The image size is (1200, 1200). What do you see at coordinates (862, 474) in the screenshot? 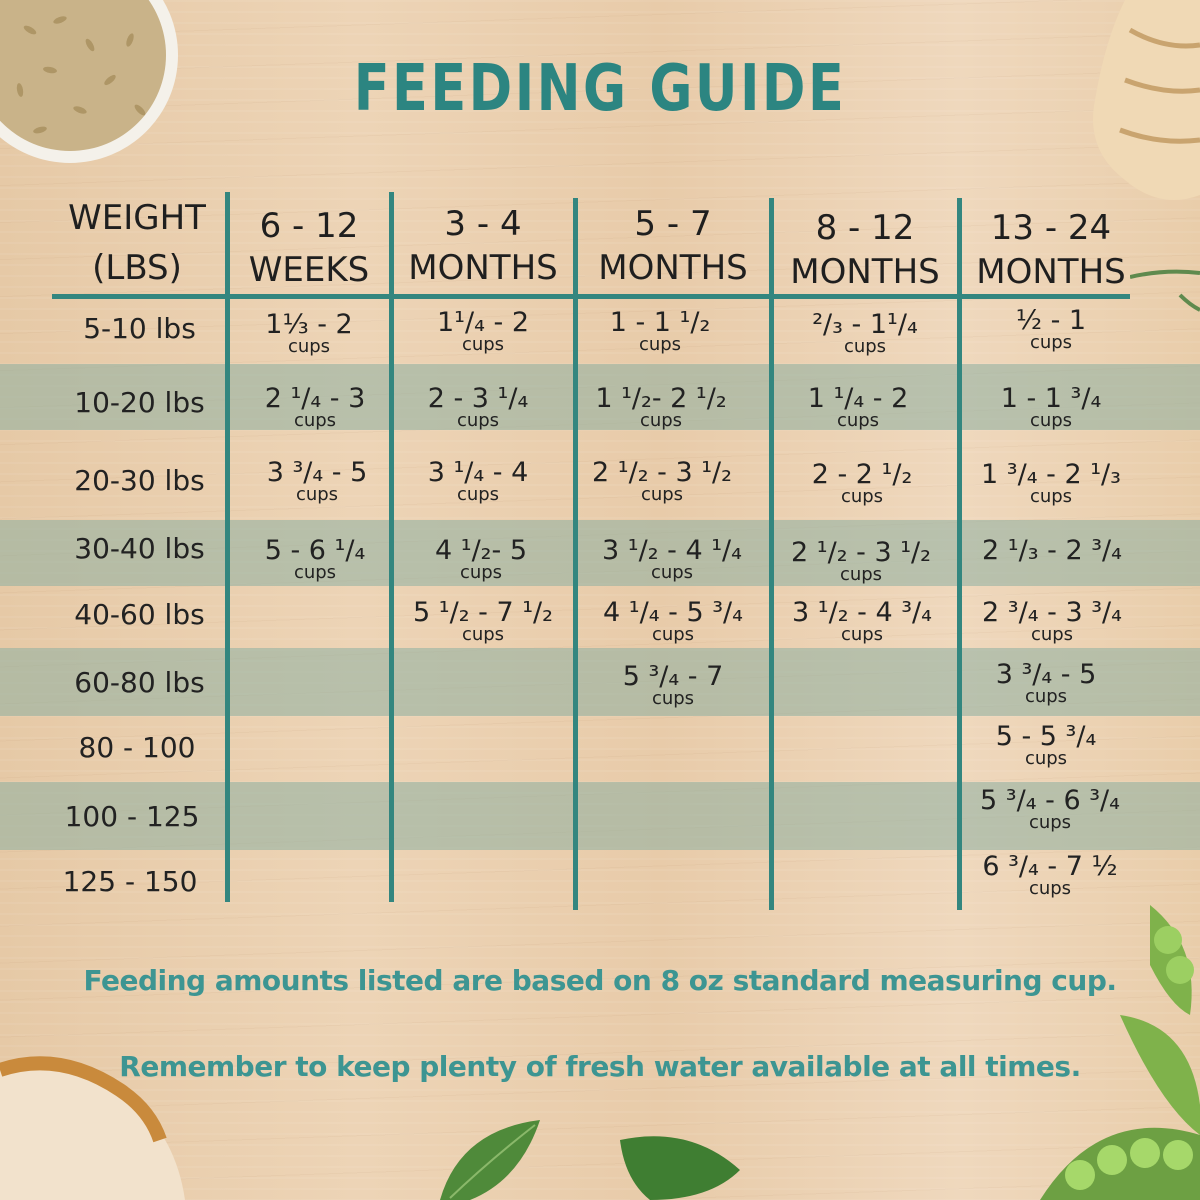
I see `amount-value: 2 - 2 ¹/₂` at bounding box center [862, 474].